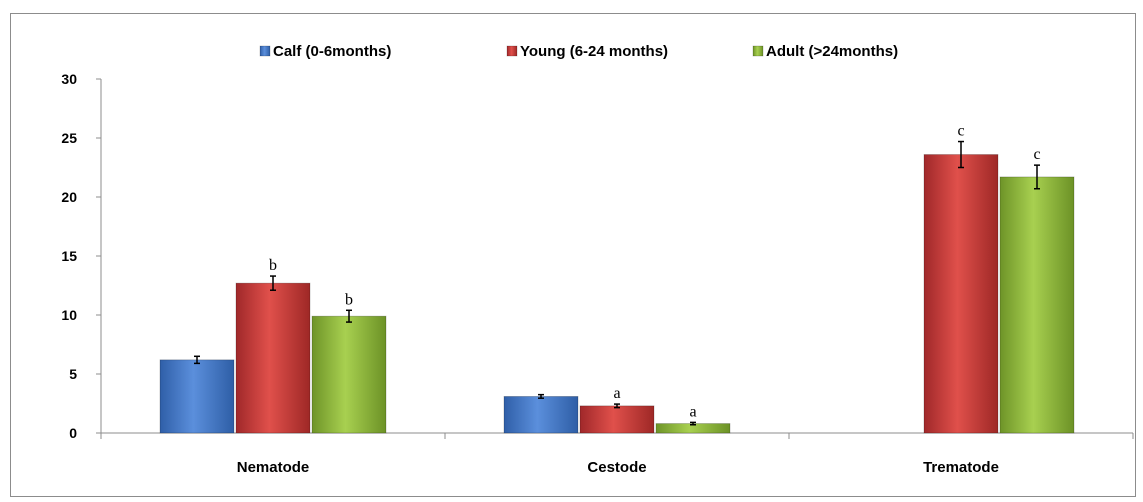 This screenshot has height=502, width=1143. I want to click on legend-entry: Young (6-24 months), so click(594, 51).